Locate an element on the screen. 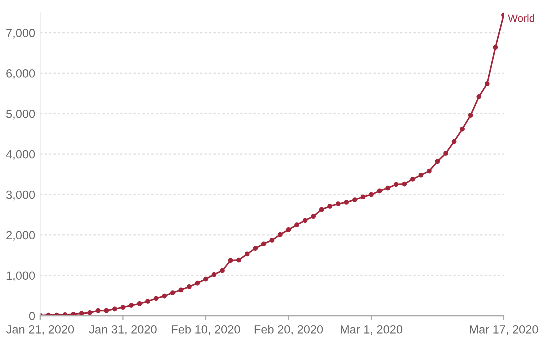  y-tick-label: 1,000 is located at coordinates (21, 277).